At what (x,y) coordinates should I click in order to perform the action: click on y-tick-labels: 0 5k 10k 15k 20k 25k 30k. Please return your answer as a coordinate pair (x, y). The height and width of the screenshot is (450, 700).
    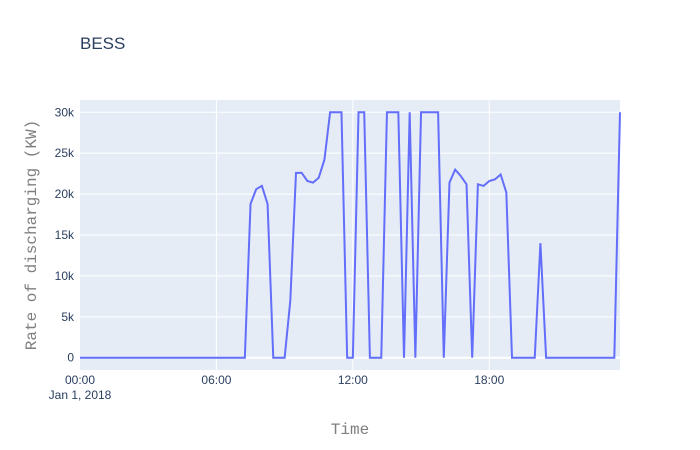
    Looking at the image, I should click on (65, 234).